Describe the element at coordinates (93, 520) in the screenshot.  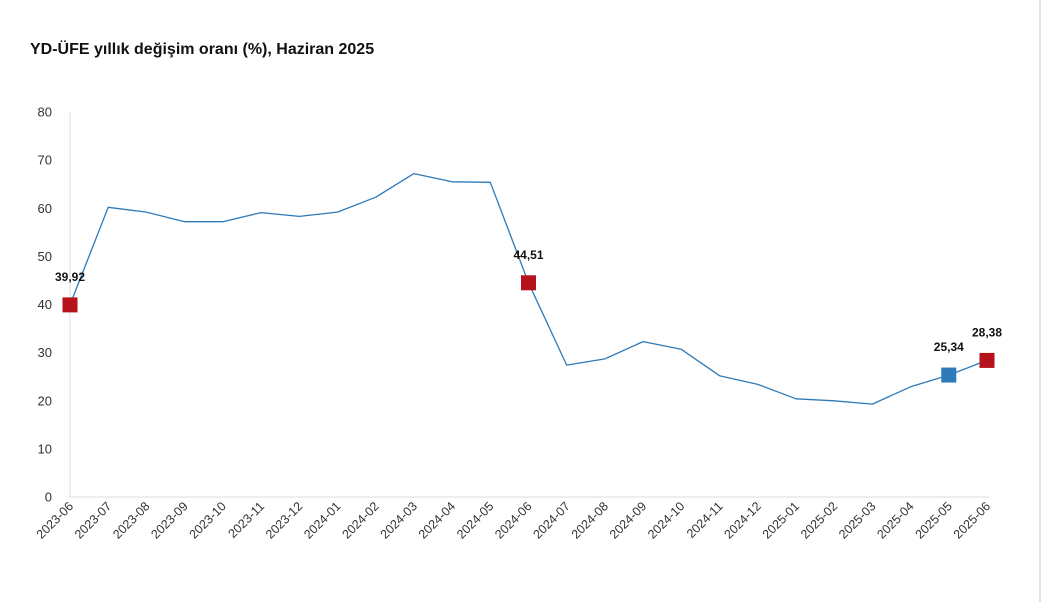
I see `x-tick-label: 2023-07` at that location.